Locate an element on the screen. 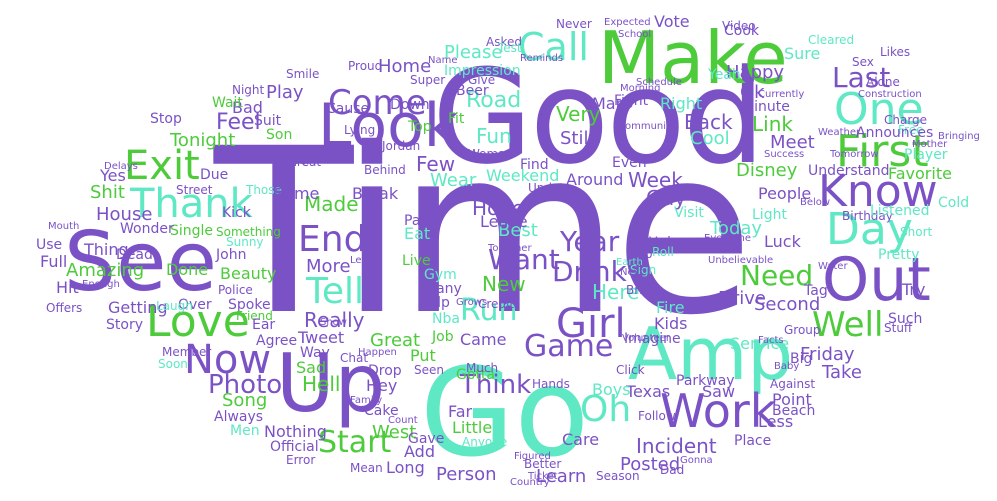 This screenshot has width=997, height=501. word-ok: Ok is located at coordinates (752, 92).